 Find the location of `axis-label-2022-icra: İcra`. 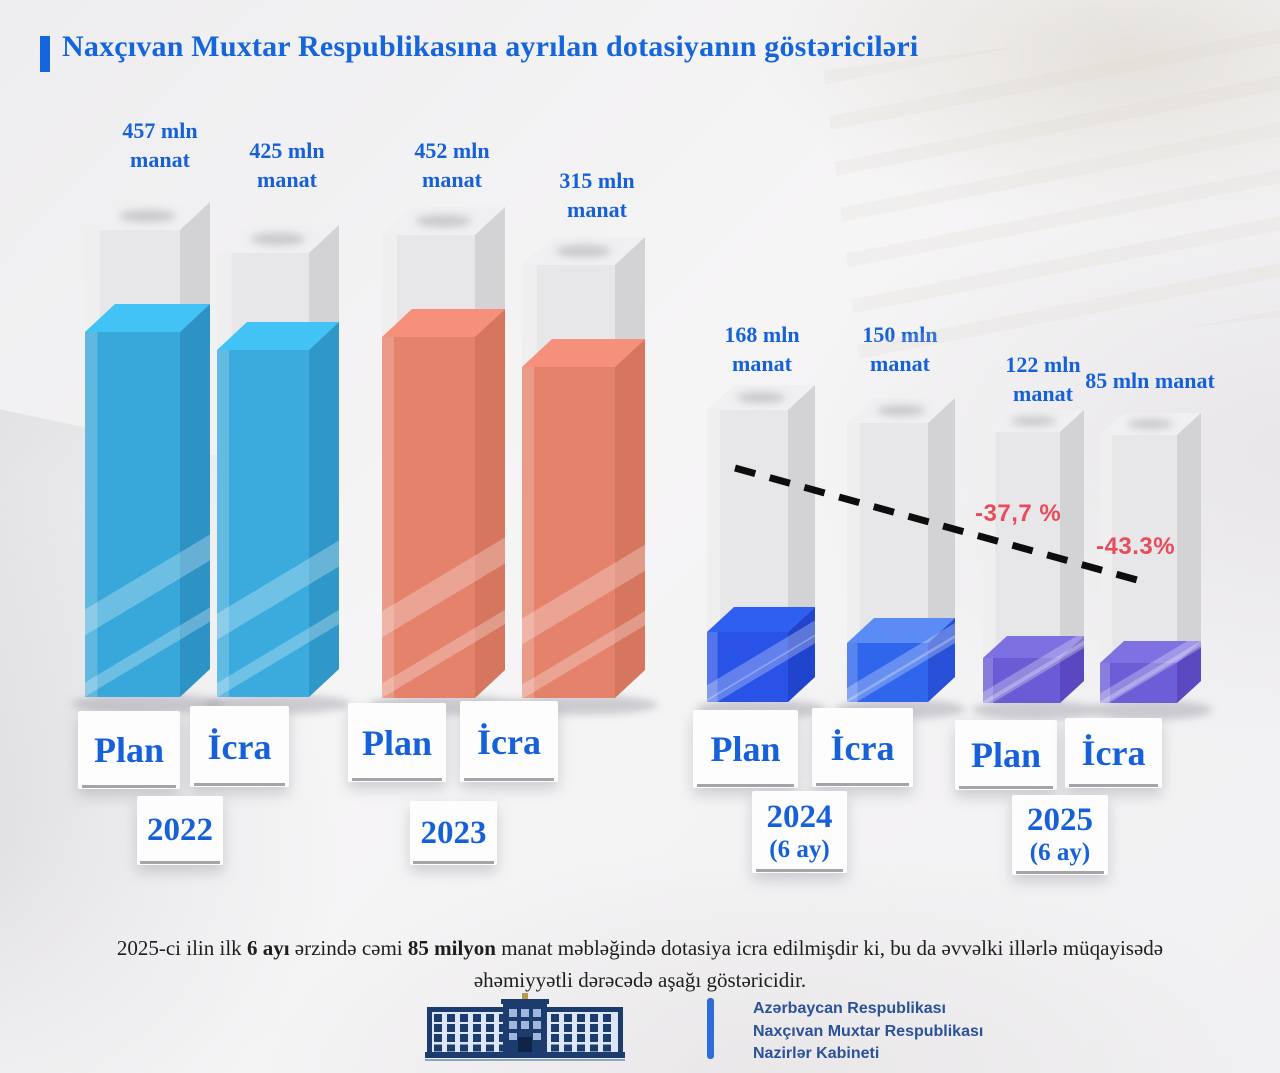

axis-label-2022-icra: İcra is located at coordinates (239, 746).